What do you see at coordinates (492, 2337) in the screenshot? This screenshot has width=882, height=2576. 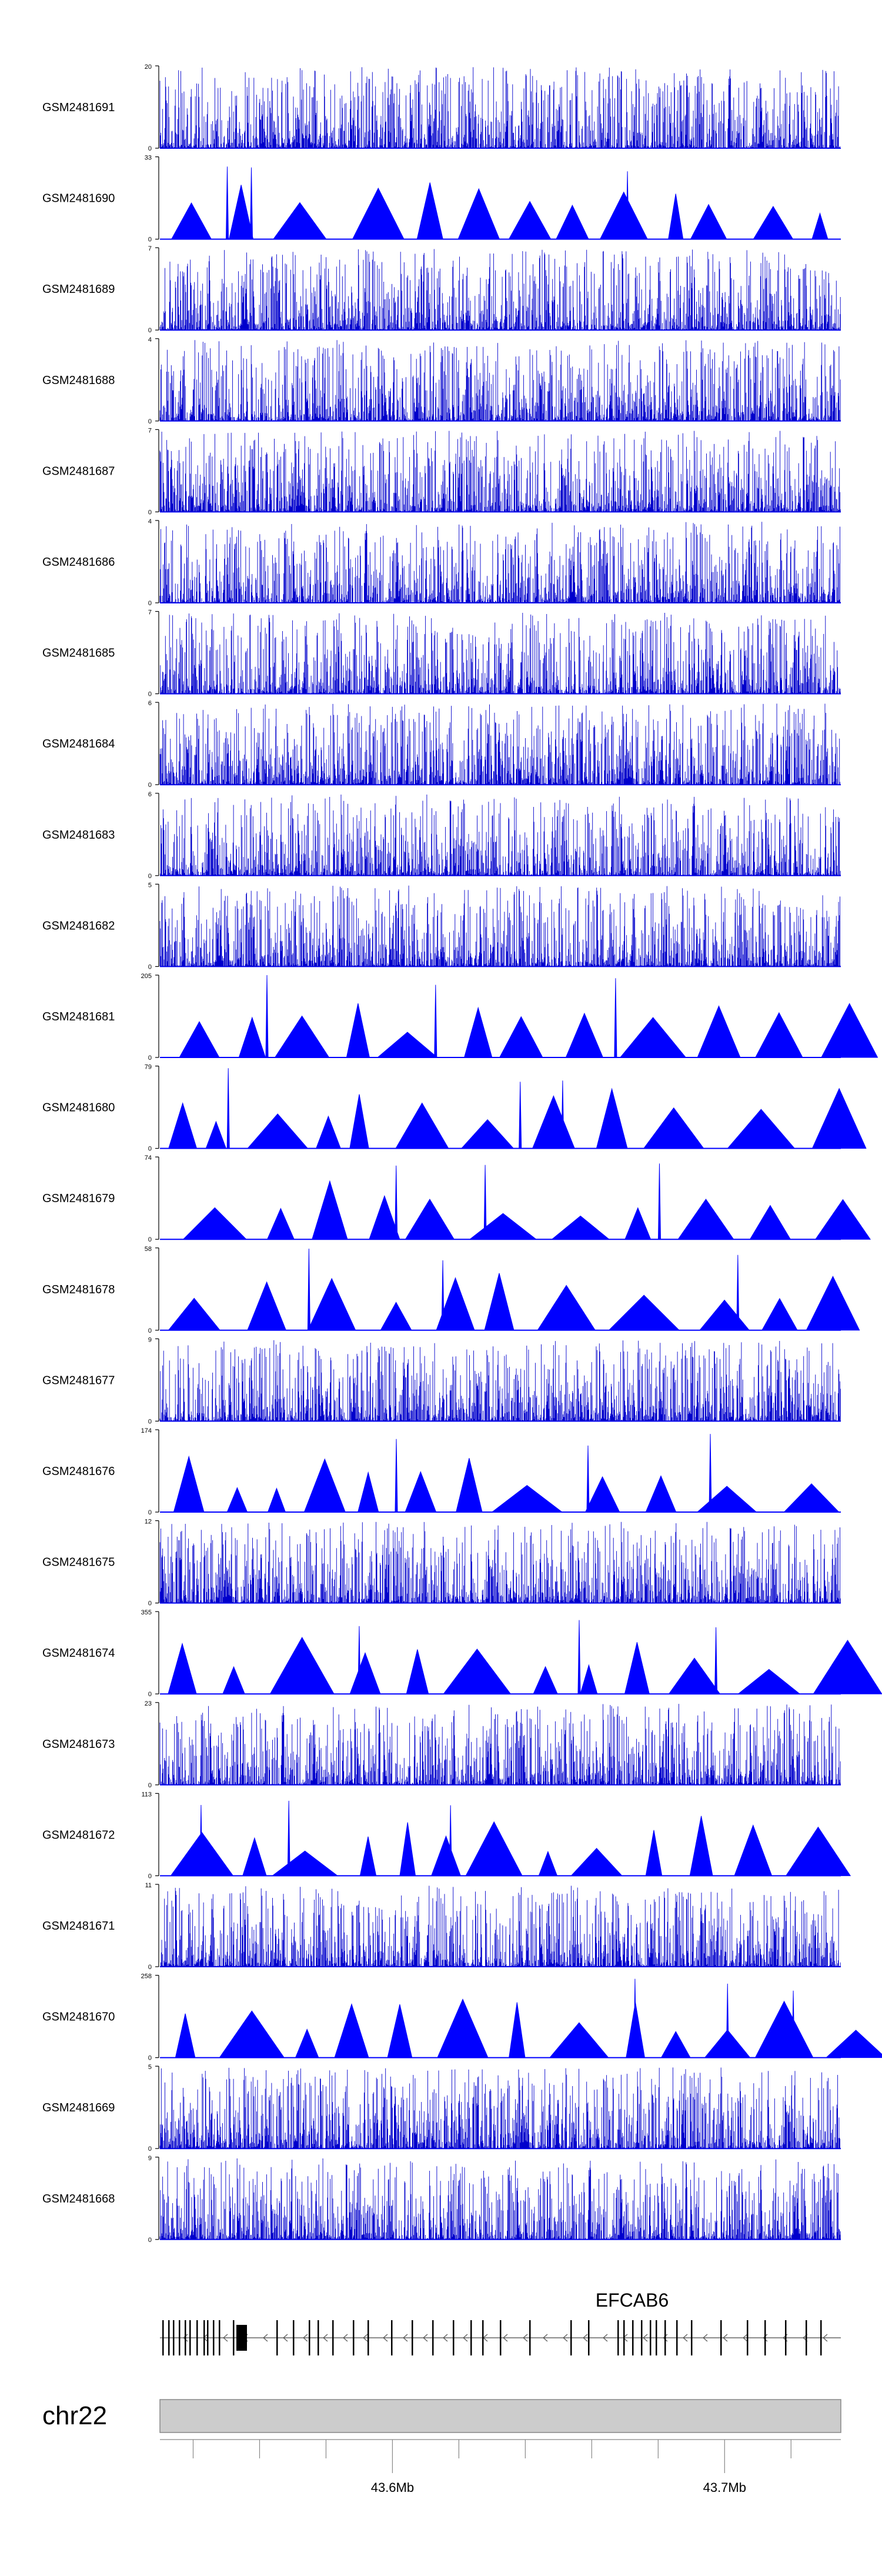 I see `gene-exons` at bounding box center [492, 2337].